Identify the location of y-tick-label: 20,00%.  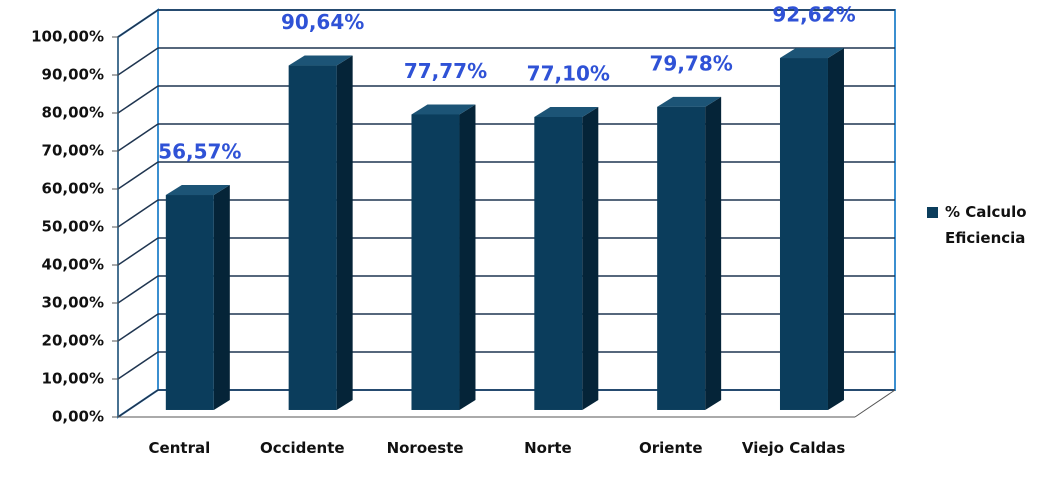
(73, 341).